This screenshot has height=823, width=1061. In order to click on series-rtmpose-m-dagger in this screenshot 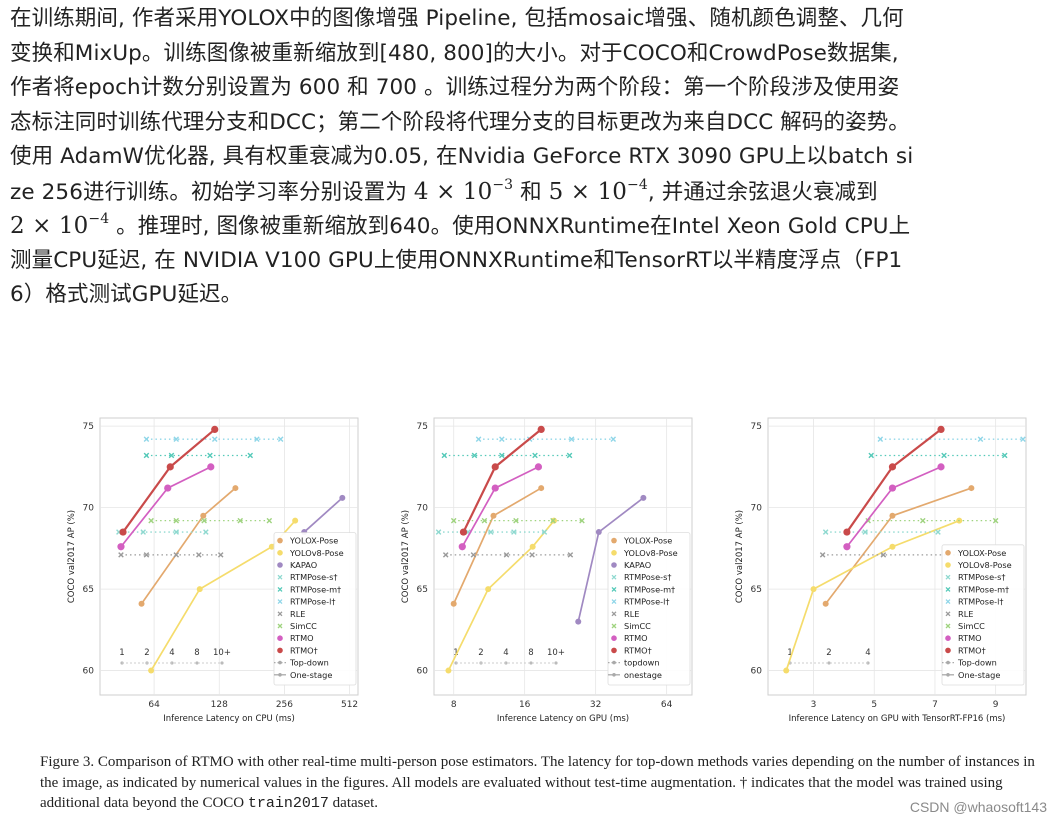, I will do `click(507, 455)`.